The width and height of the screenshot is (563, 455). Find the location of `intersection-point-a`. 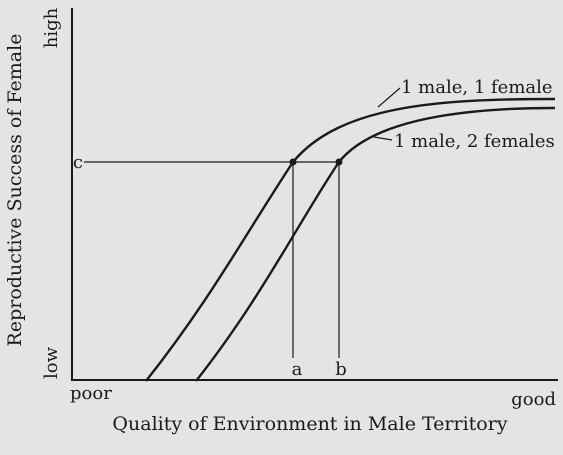

intersection-point-a is located at coordinates (293, 162).